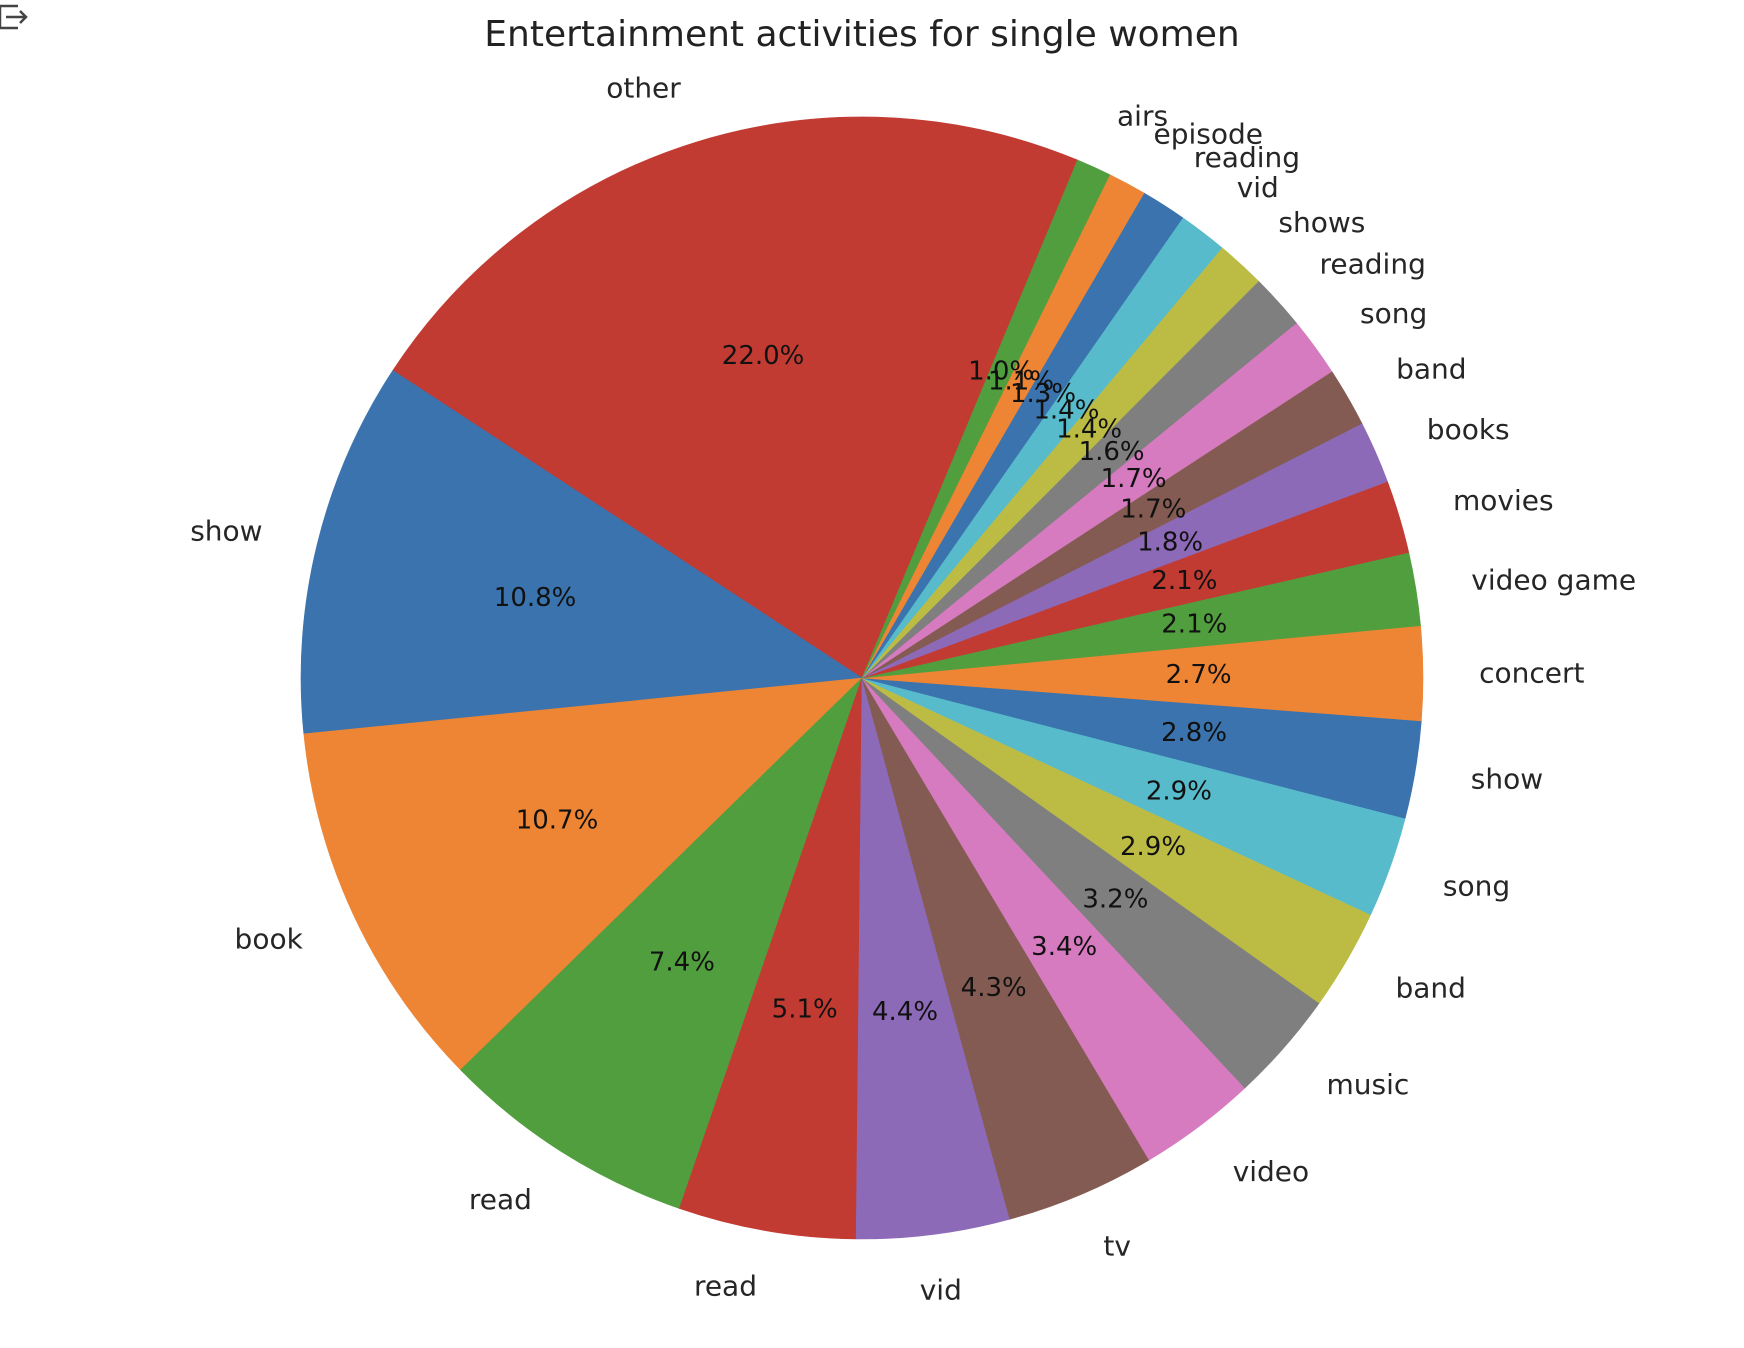  What do you see at coordinates (1271, 1171) in the screenshot?
I see `slice-label-video-7: video` at bounding box center [1271, 1171].